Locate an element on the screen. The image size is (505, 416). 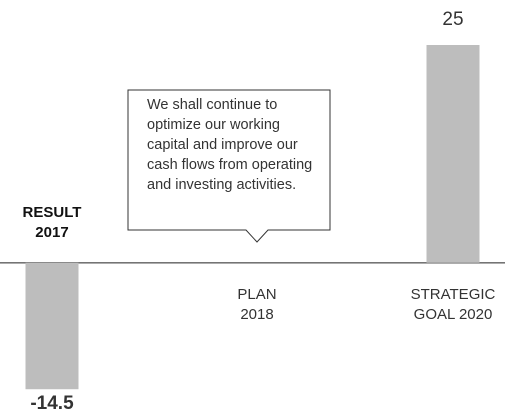
x-tick-label: RESULT 2017 is located at coordinates (52, 222).